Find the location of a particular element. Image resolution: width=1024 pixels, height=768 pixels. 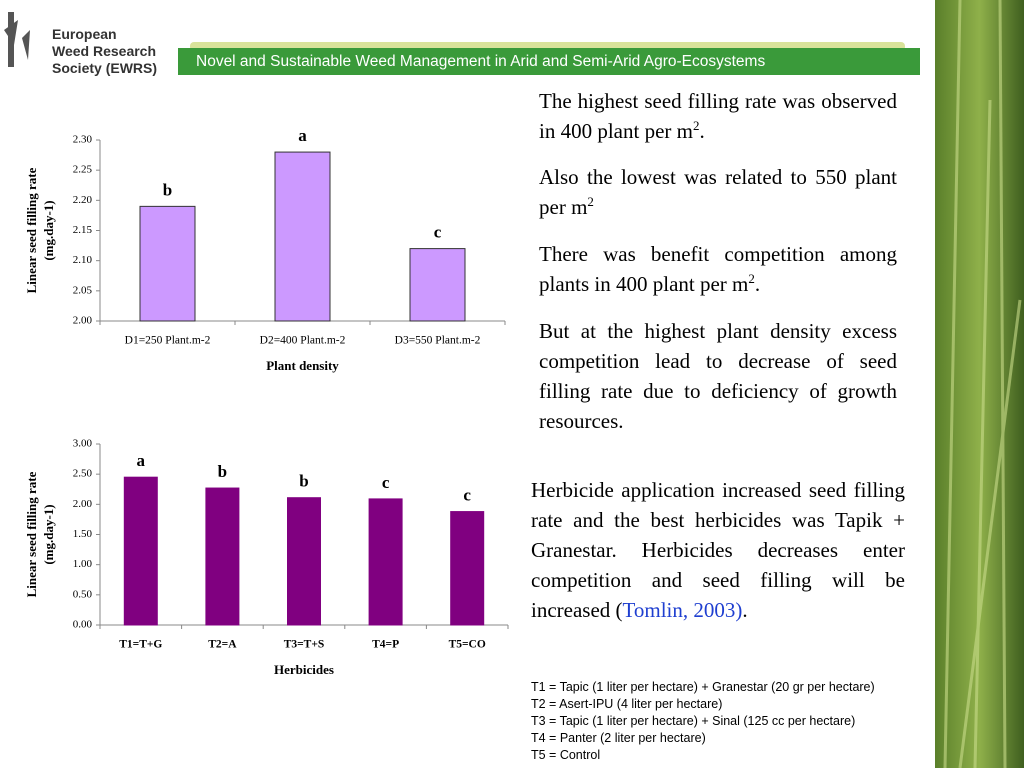

x-tick-label: D2=400 Plant.m-2 is located at coordinates (303, 341).